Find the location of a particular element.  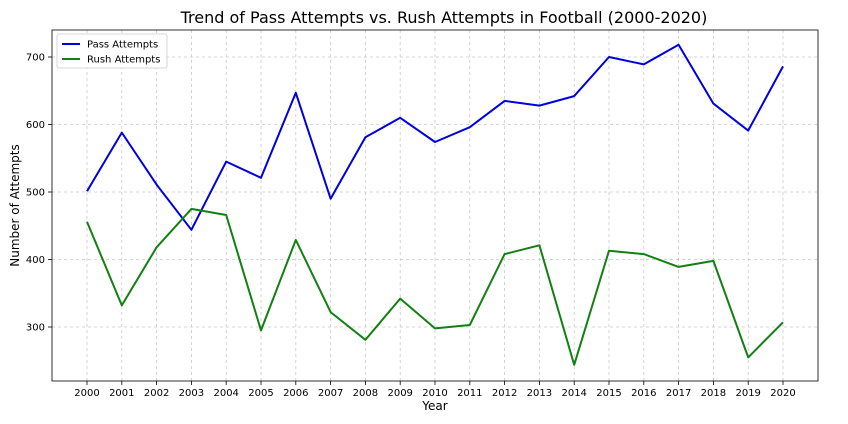

x-axis-label: Year is located at coordinates (434, 406).